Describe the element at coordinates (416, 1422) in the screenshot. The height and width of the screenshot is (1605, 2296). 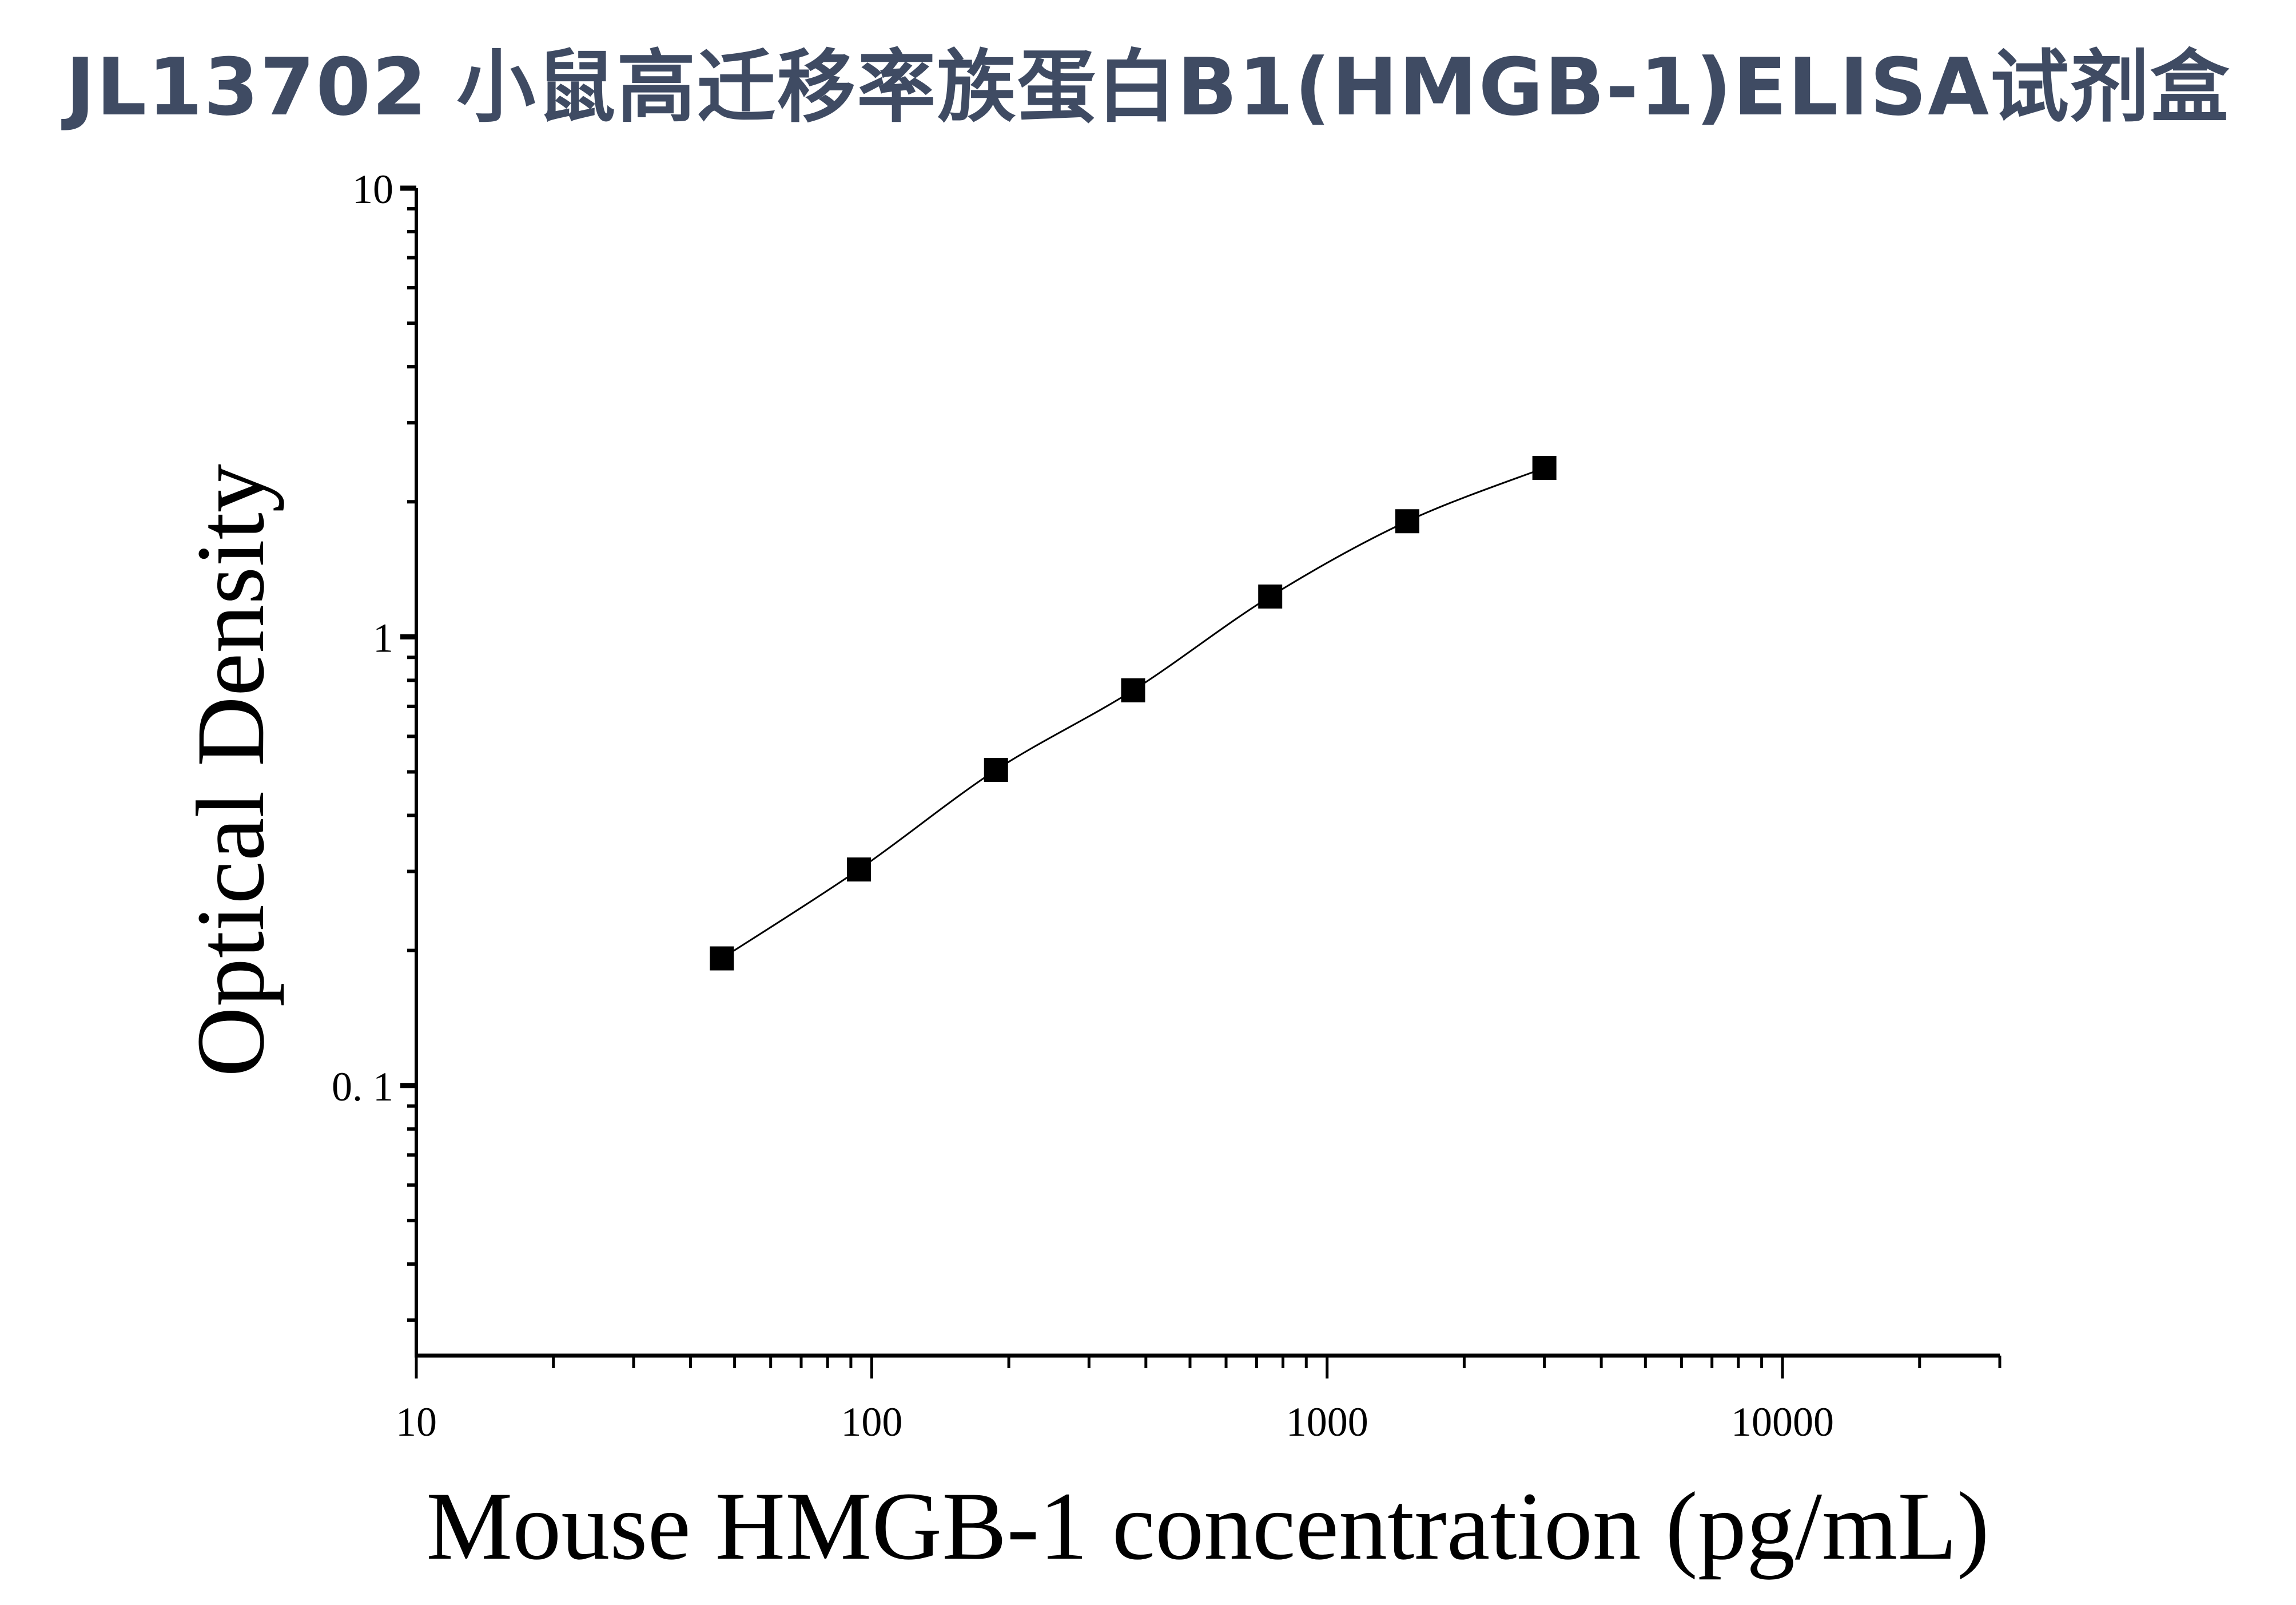
I see `x-tick-label: 10` at that location.